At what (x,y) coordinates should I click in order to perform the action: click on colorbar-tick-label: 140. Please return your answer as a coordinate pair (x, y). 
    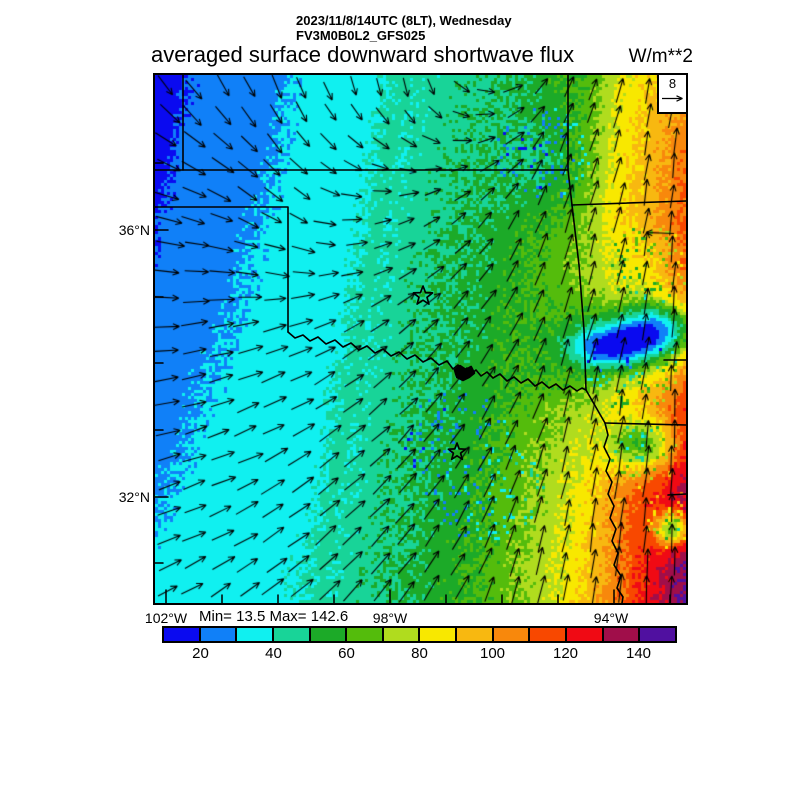
    Looking at the image, I should click on (638, 653).